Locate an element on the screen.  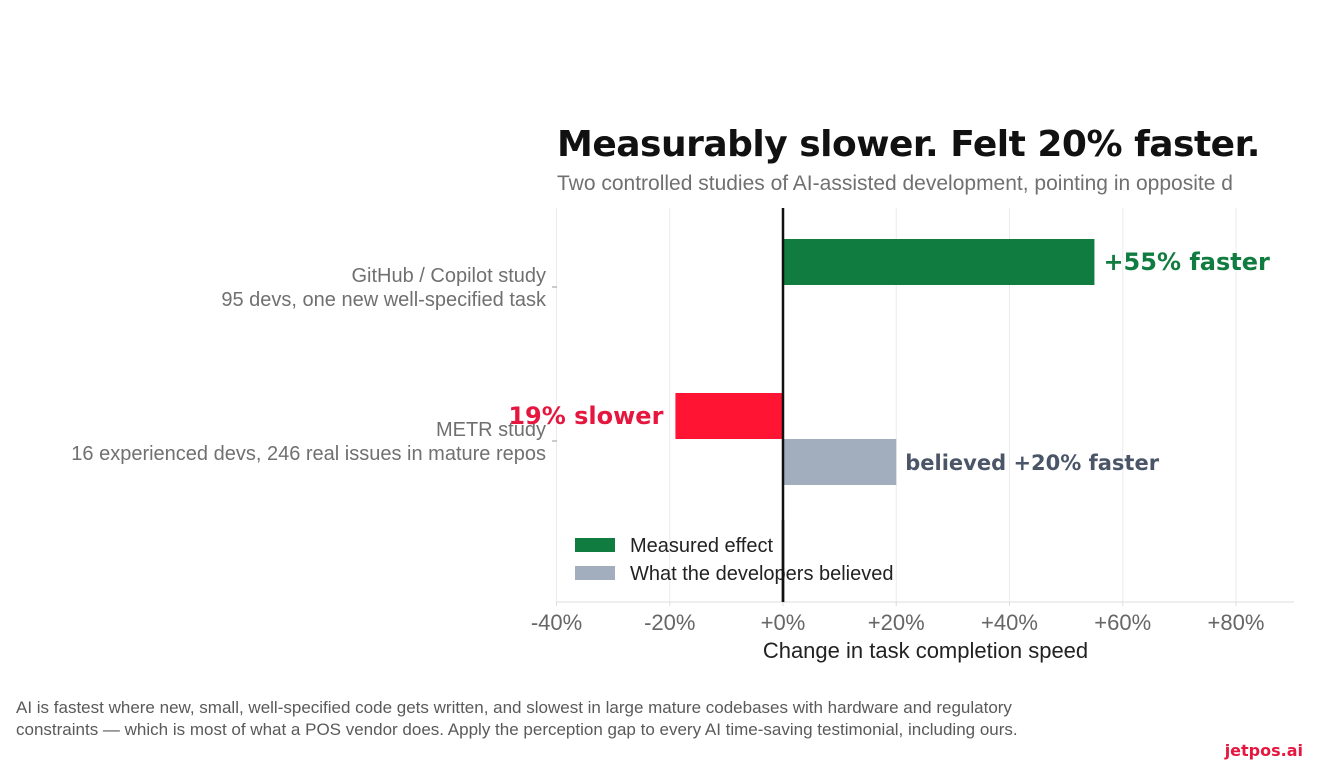
legend-label: What the developers believed is located at coordinates (762, 574).